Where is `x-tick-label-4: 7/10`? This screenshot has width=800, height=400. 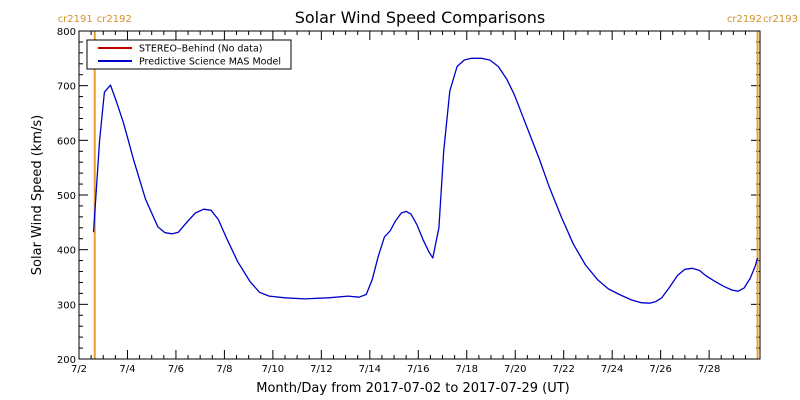 x-tick-label-4: 7/10 is located at coordinates (273, 369).